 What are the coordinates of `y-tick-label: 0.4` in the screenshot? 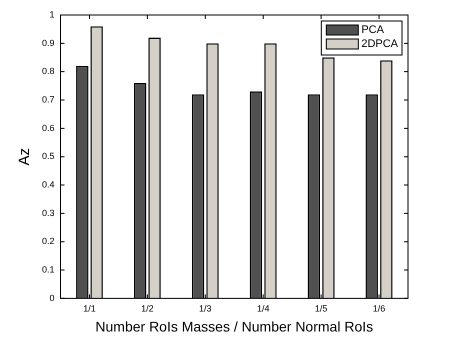 It's located at (48, 185).